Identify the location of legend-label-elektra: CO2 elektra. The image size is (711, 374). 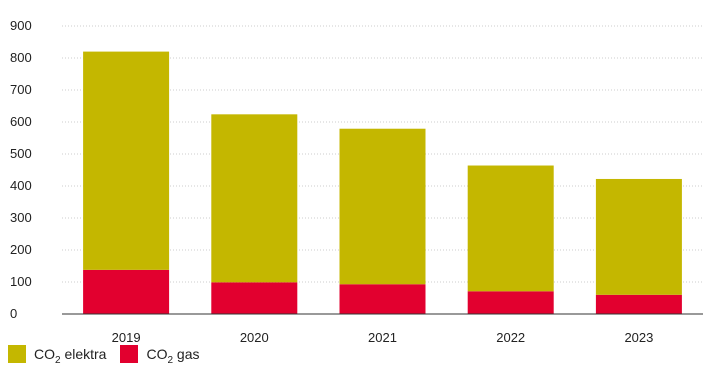
(70, 356).